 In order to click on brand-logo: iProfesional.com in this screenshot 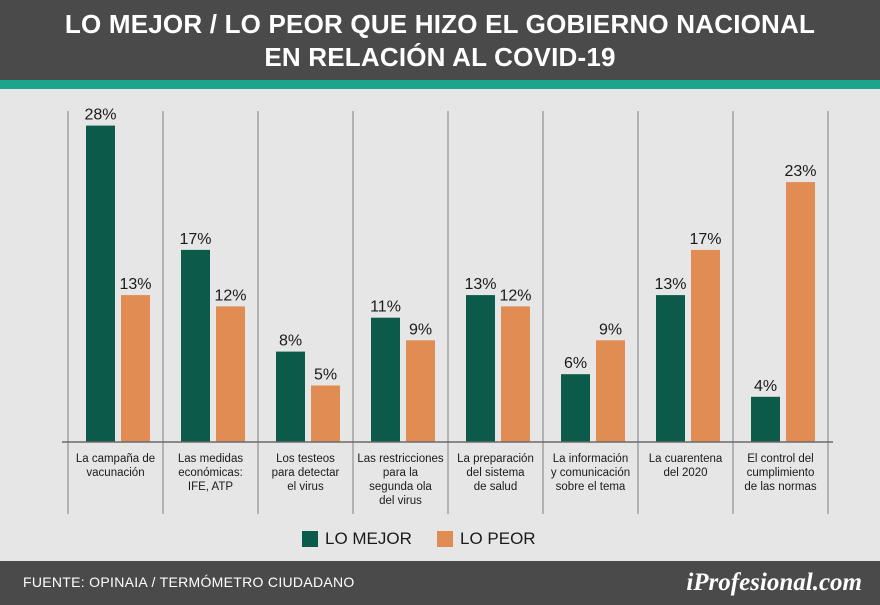, I will do `click(774, 582)`.